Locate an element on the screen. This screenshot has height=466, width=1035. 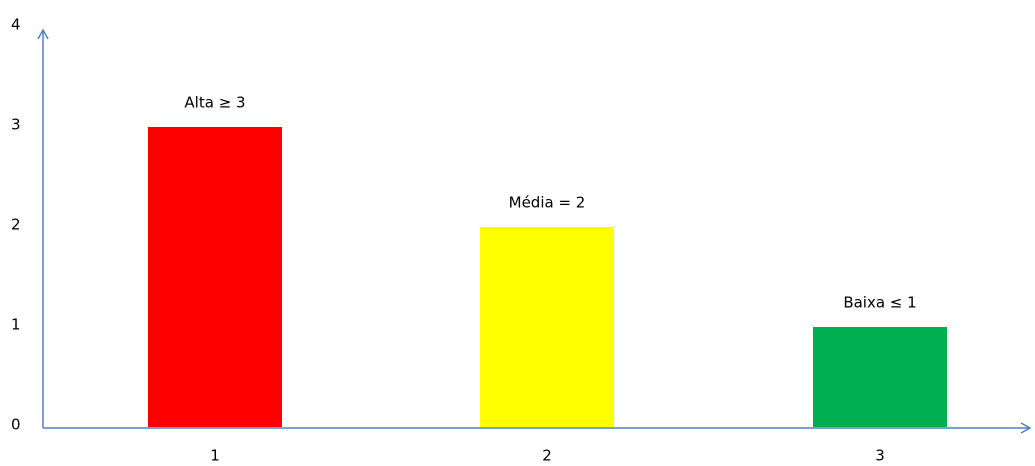
x-tick-label: 1 is located at coordinates (215, 456).